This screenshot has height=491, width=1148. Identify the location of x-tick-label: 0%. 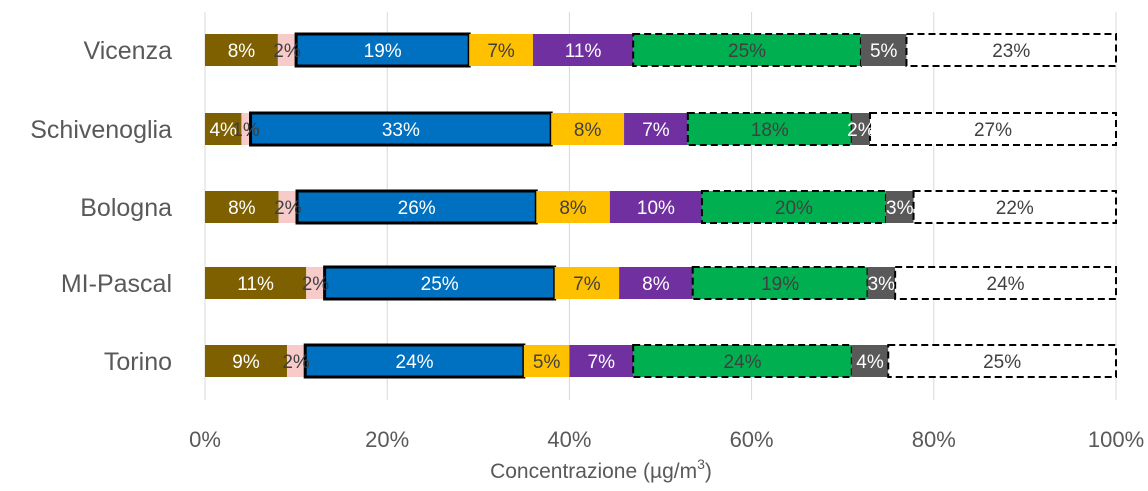
(205, 439).